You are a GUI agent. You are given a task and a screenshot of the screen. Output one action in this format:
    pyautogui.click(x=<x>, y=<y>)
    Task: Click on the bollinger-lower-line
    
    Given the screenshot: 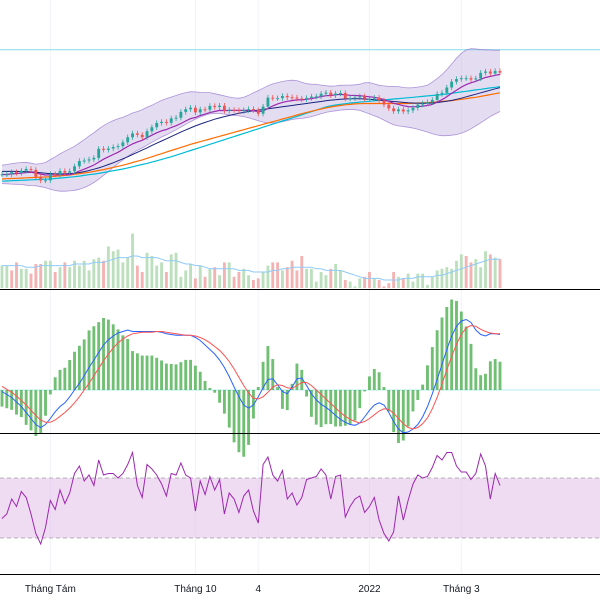 What is the action you would take?
    pyautogui.click(x=251, y=150)
    